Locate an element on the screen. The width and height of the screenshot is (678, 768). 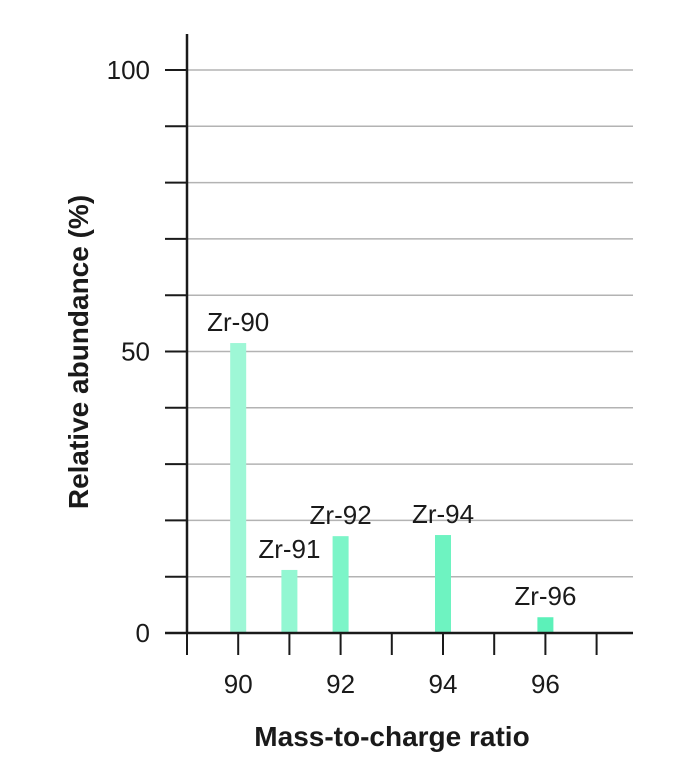
x-tick-label-94: 94 is located at coordinates (443, 684).